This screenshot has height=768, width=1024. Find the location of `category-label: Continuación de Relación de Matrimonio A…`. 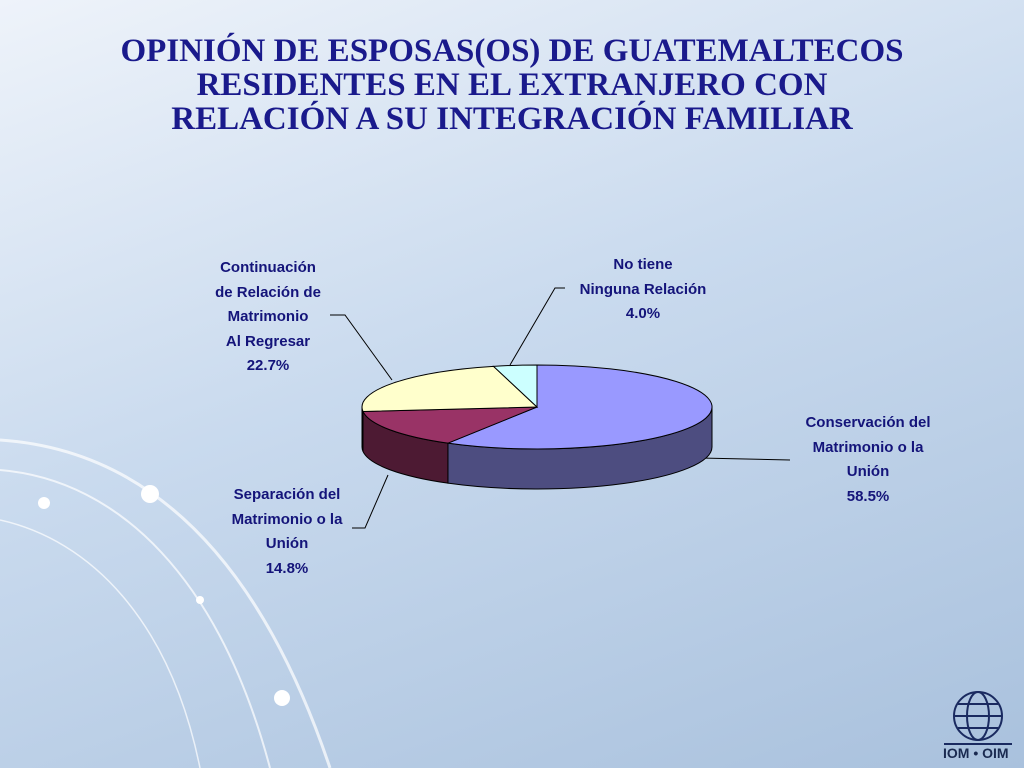

category-label: Continuación de Relación de Matrimonio A… is located at coordinates (268, 304).